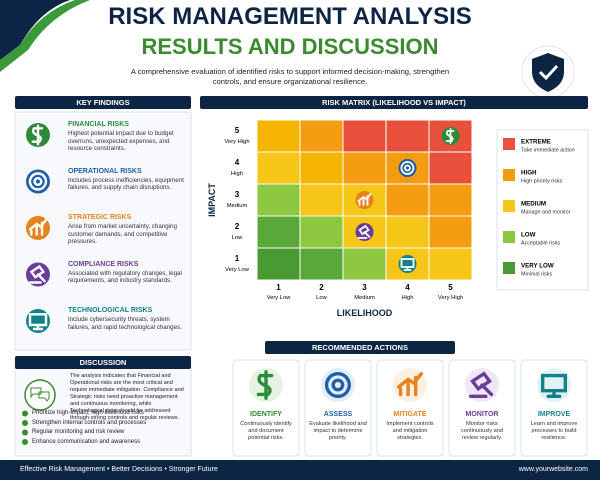 This screenshot has width=600, height=480. What do you see at coordinates (364, 298) in the screenshot?
I see `column-label: Medium` at bounding box center [364, 298].